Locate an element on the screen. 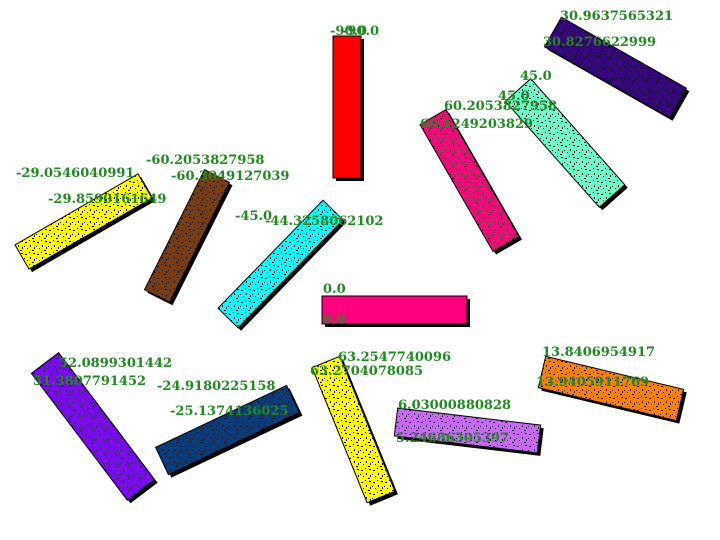 The width and height of the screenshot is (720, 540). bar-indigo-size-label: 30.8276622999 is located at coordinates (599, 42).